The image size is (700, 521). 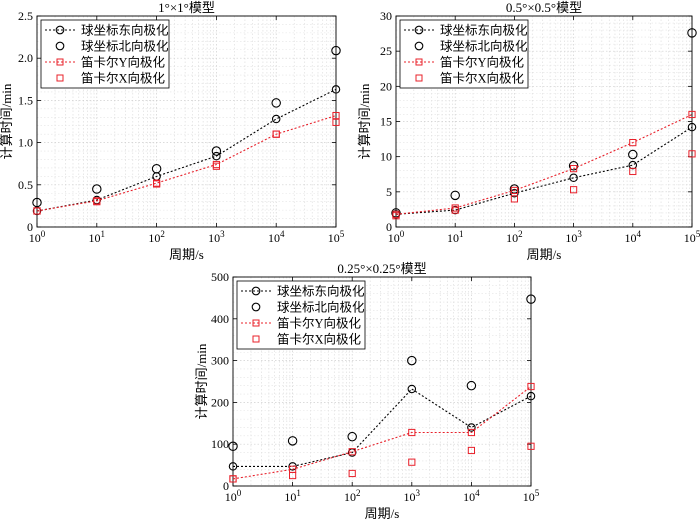 I want to click on y-tick-label: 10, so click(x=386, y=157).